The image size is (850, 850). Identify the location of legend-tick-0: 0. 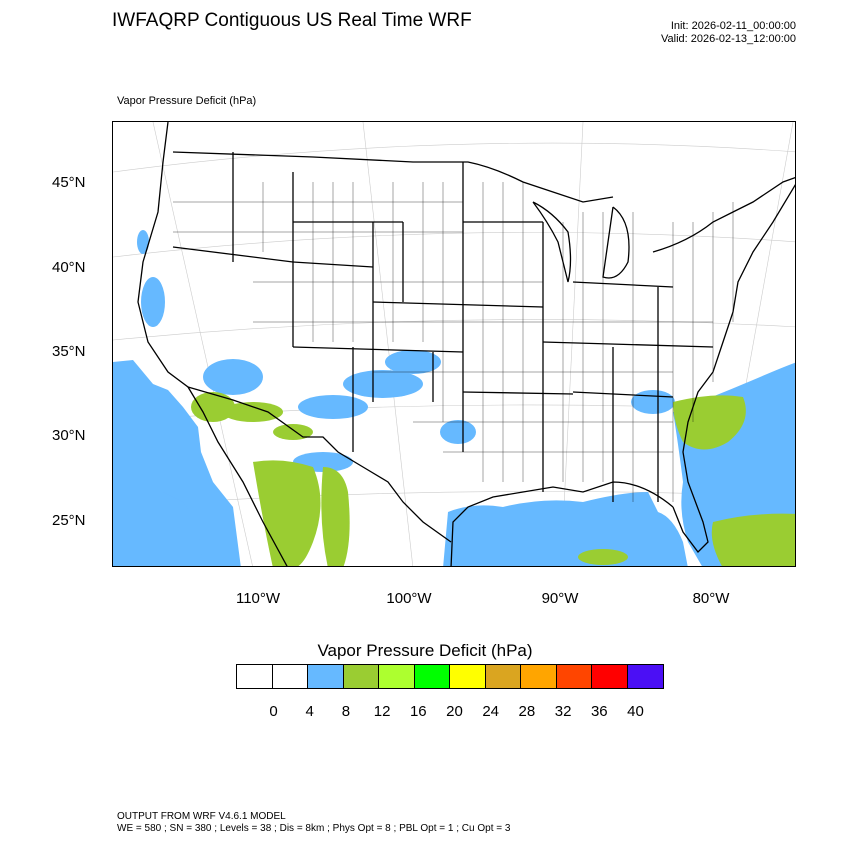
(273, 711).